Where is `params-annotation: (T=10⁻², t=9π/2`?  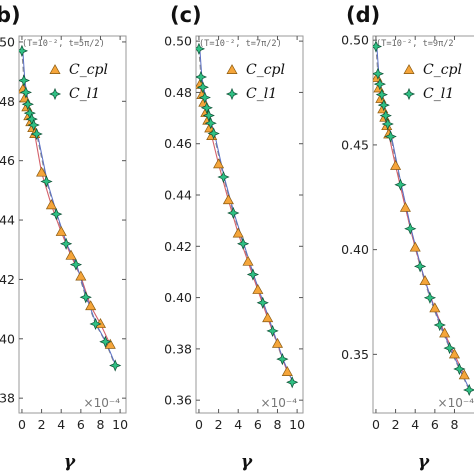
params-annotation: (T=10⁻², t=9π/2 is located at coordinates (415, 44).